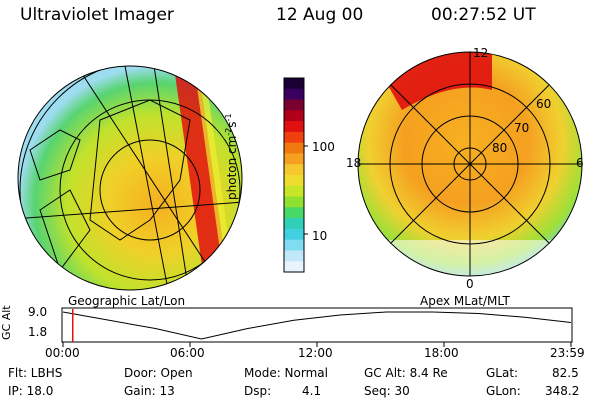 This screenshot has width=600, height=400. What do you see at coordinates (562, 391) in the screenshot?
I see `glon-value: 348.2` at bounding box center [562, 391].